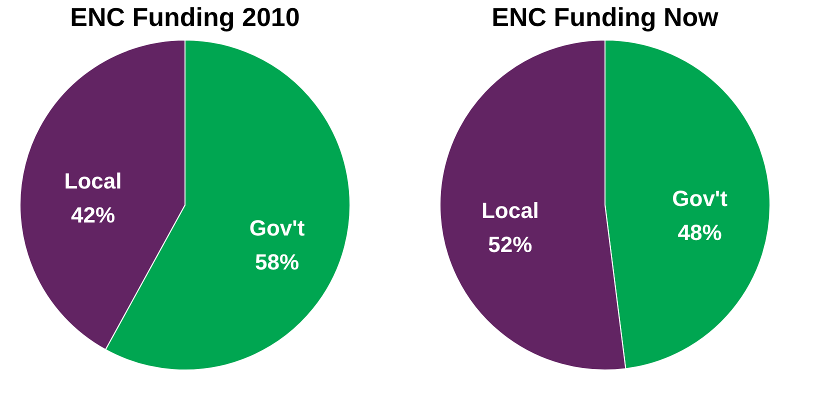 The height and width of the screenshot is (403, 820). I want to click on chart-title: ENC Funding 2010, so click(185, 17).